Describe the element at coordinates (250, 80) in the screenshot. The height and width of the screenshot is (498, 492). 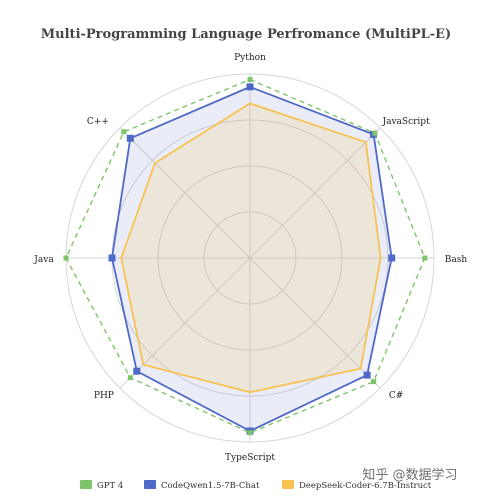
I see `point-gpt-4-python` at that location.